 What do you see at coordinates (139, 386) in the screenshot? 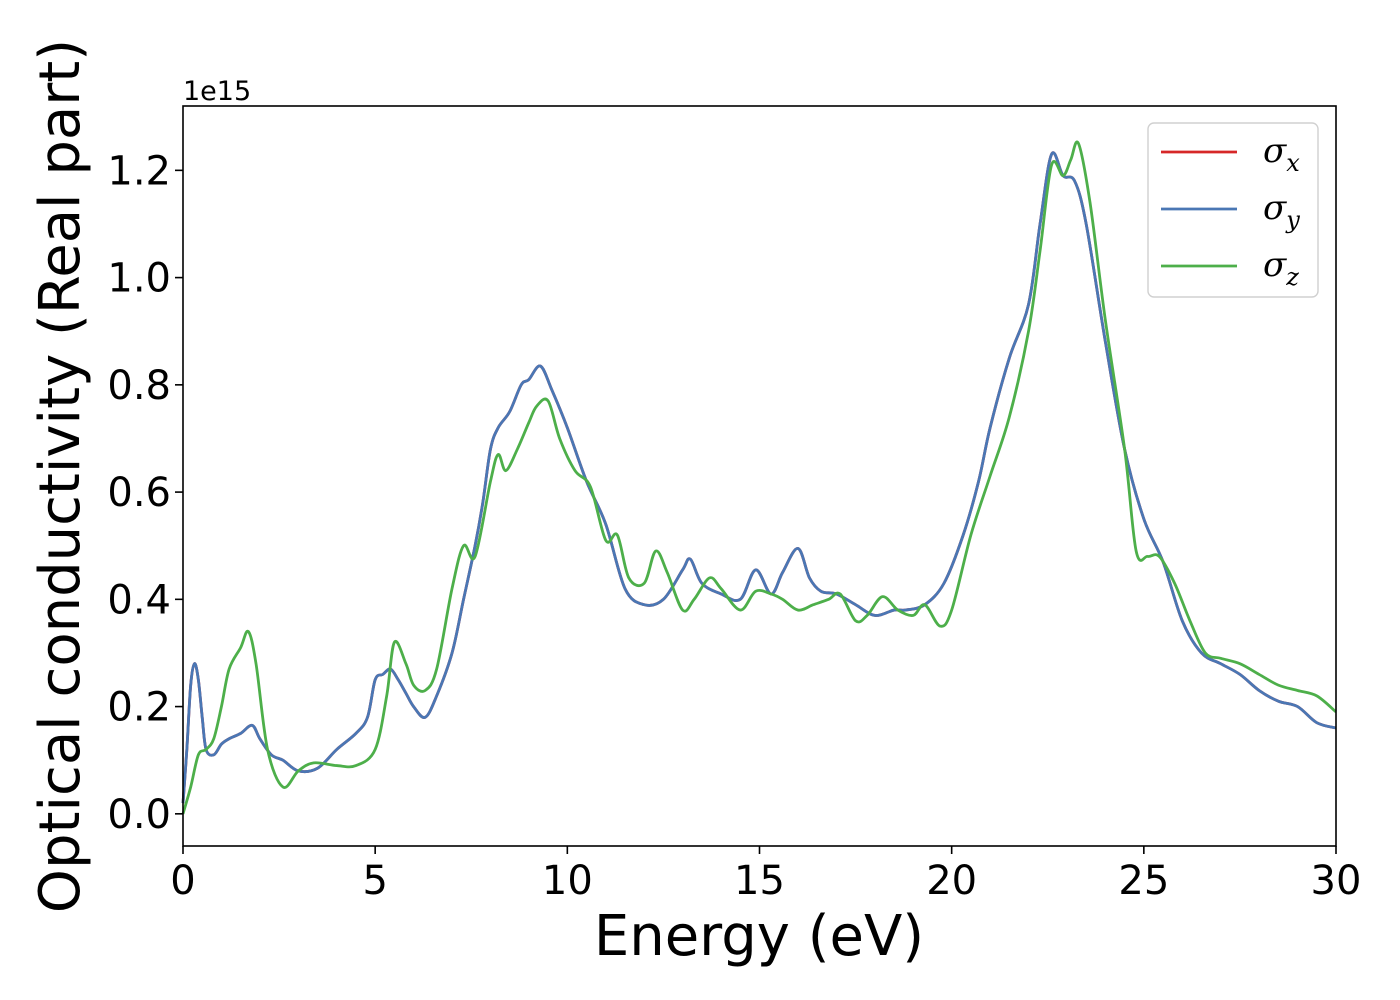
I see `y-tick-label: 0.8` at bounding box center [139, 386].